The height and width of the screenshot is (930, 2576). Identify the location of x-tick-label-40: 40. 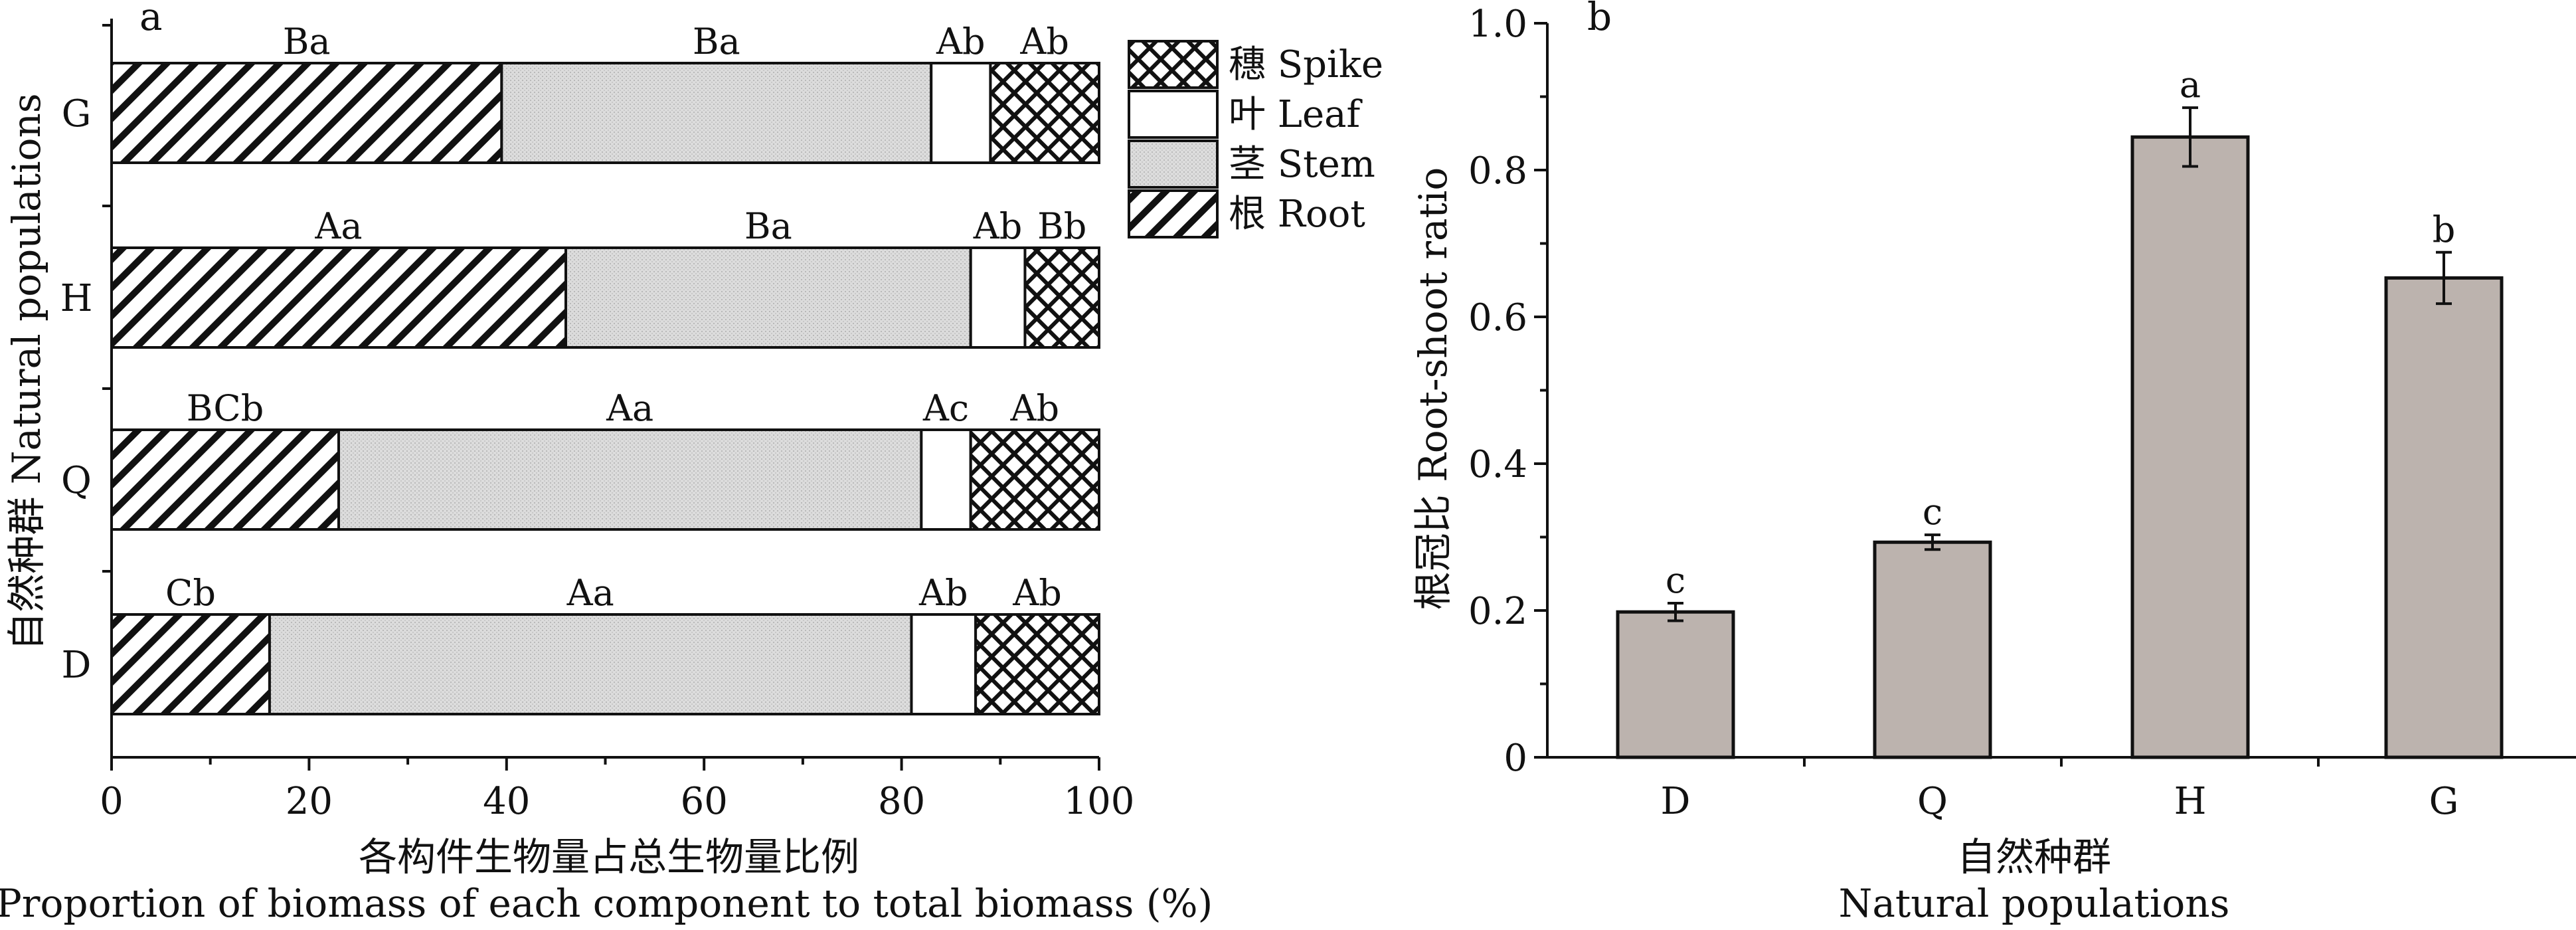
(506, 801).